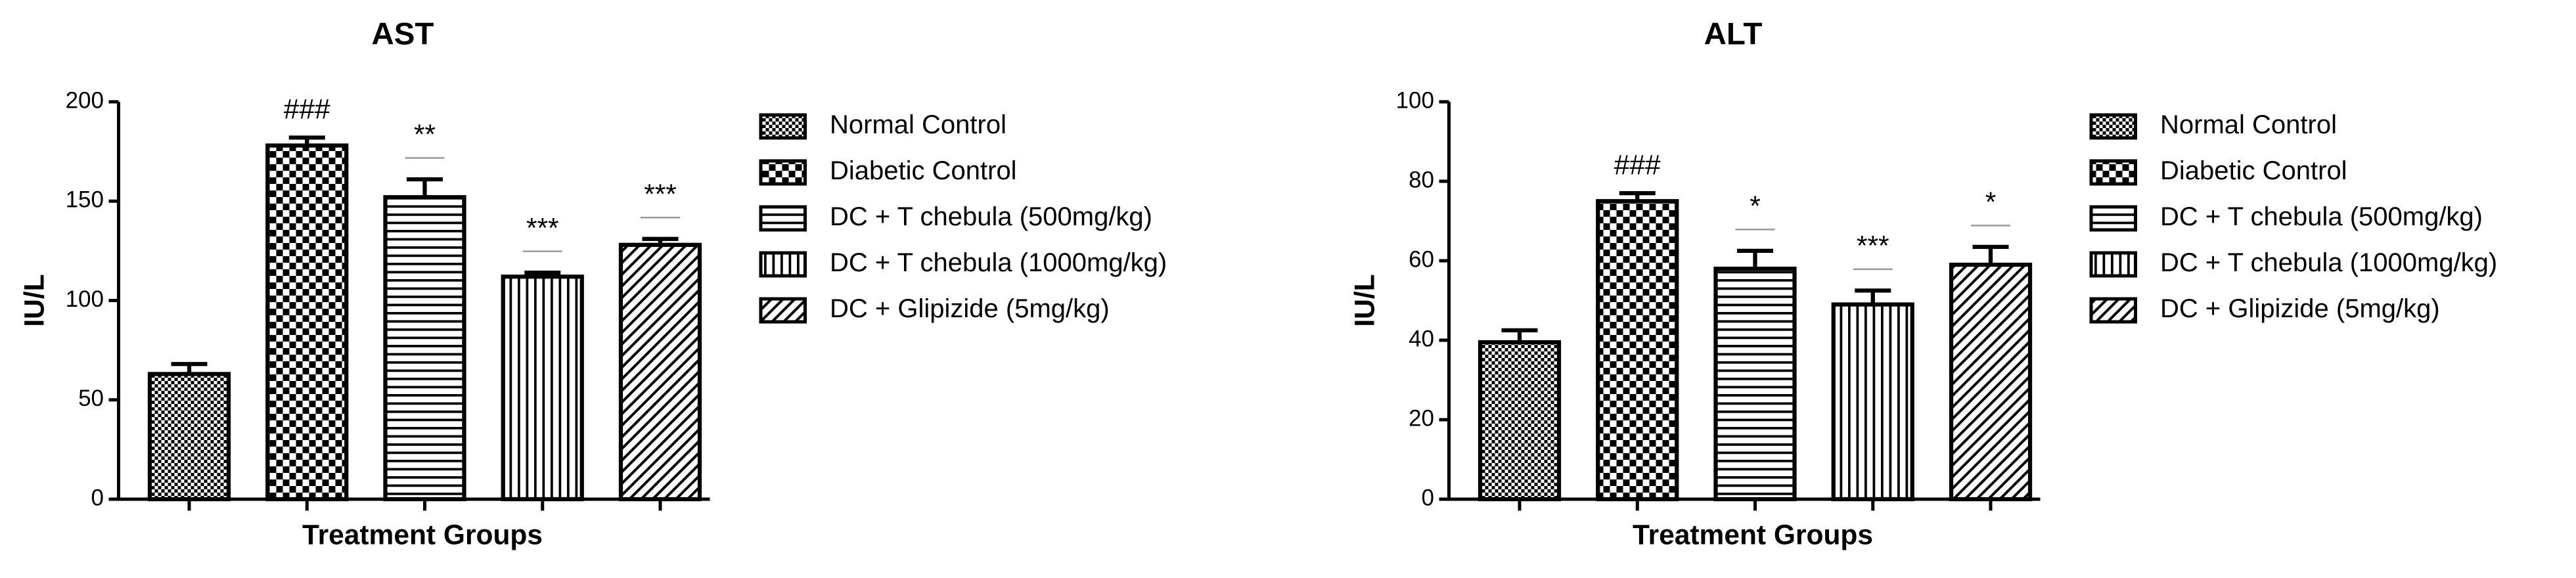 Image resolution: width=2576 pixels, height=578 pixels. What do you see at coordinates (425, 135) in the screenshot?
I see `annotation: **` at bounding box center [425, 135].